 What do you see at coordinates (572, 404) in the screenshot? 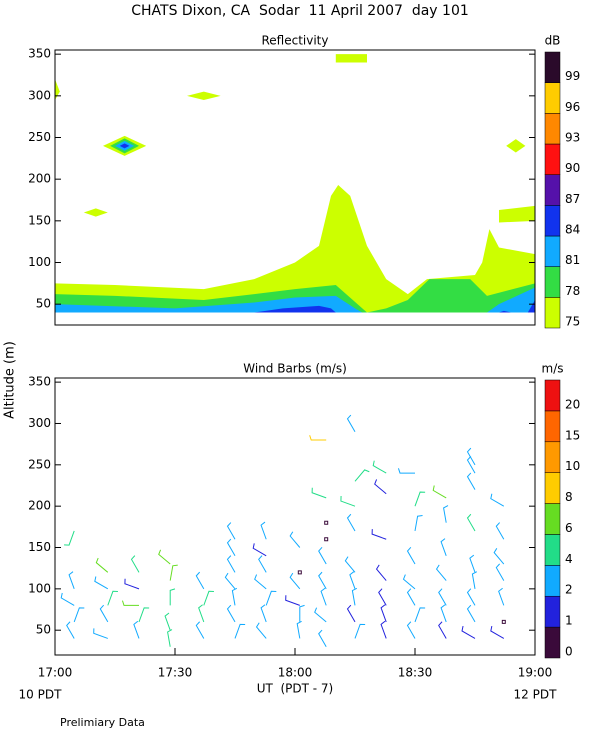
I see `colorbar-tick-label: 20` at bounding box center [572, 404].